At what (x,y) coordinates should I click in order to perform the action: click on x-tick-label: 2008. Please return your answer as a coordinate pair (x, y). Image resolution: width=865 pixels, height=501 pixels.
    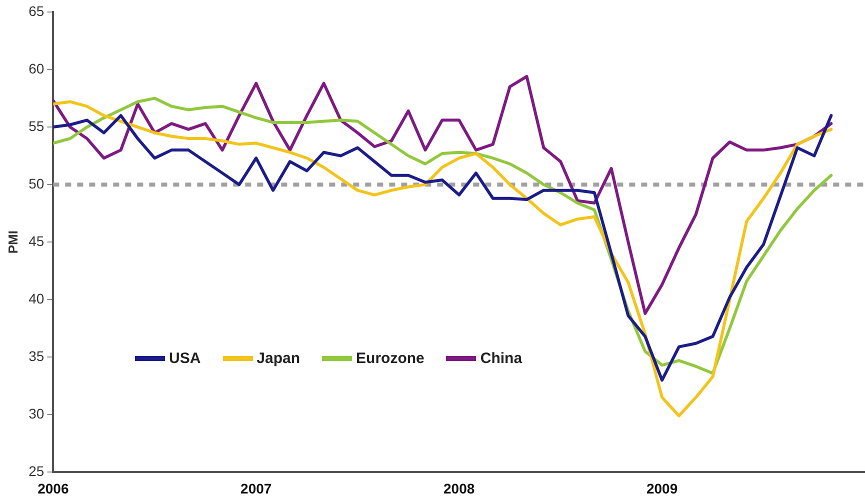
    Looking at the image, I should click on (459, 488).